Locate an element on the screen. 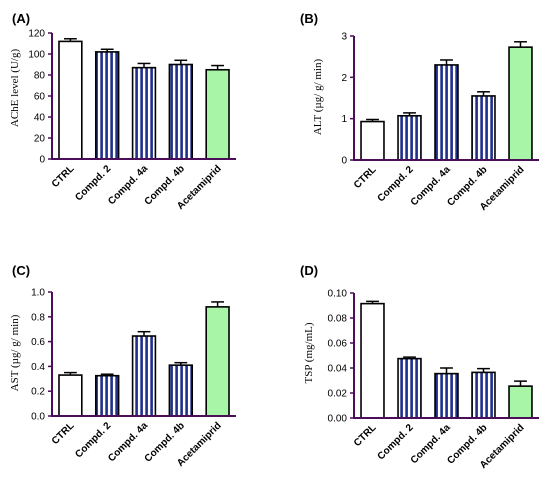  y-tick-label: 40 is located at coordinates (40, 118).